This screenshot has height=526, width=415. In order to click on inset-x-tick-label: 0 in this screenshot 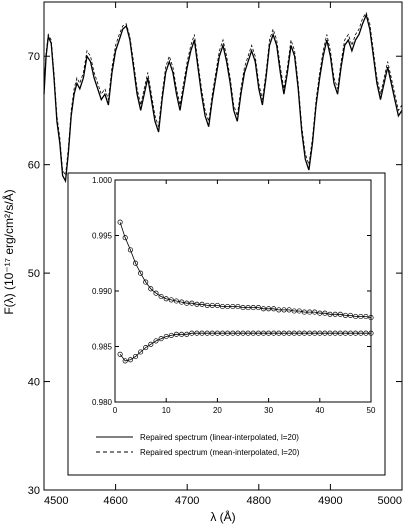, I will do `click(115, 410)`.